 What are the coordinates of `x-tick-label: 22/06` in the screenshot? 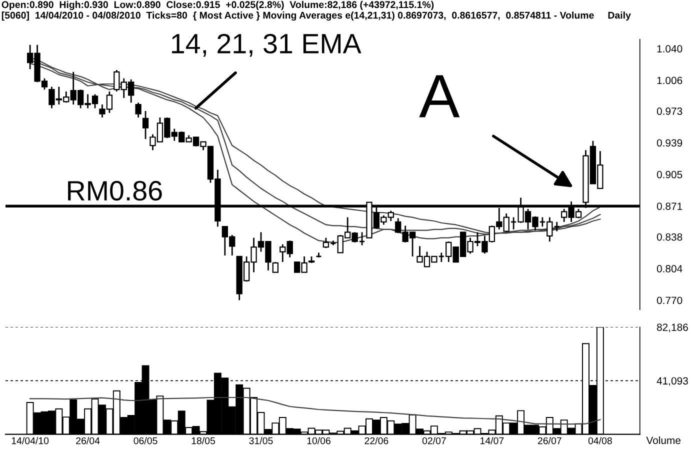 It's located at (376, 440).